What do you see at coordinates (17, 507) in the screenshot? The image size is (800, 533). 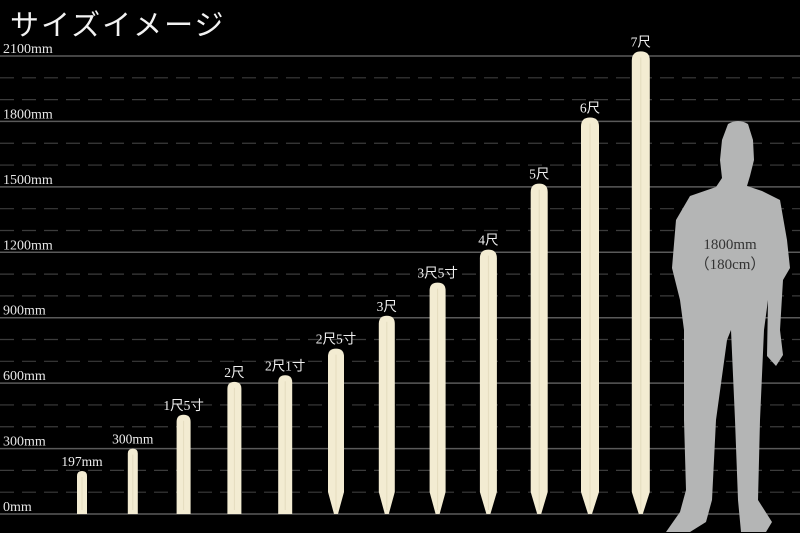 I see `y-tick-label: 0mm` at bounding box center [17, 507].